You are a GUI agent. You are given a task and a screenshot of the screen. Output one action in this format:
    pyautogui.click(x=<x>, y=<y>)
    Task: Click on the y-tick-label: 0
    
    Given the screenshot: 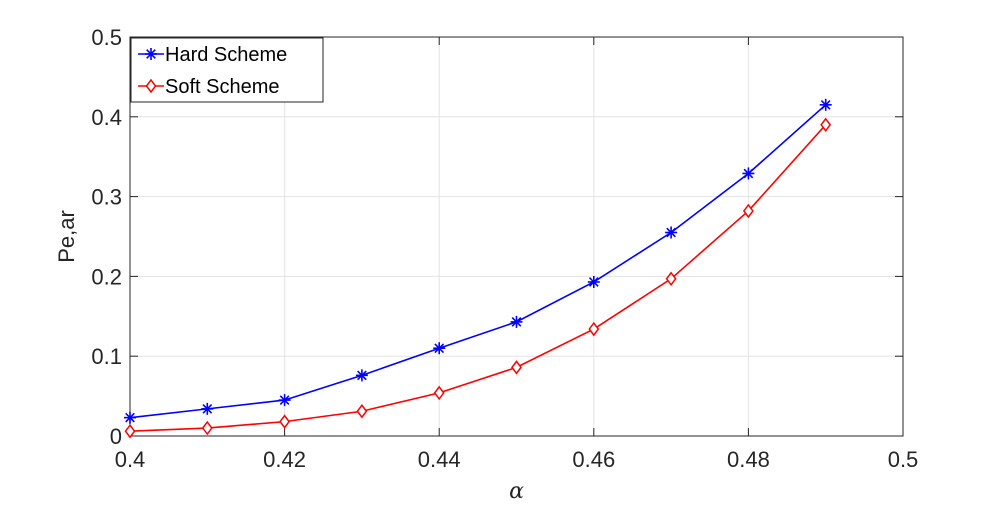 What is the action you would take?
    pyautogui.click(x=116, y=436)
    